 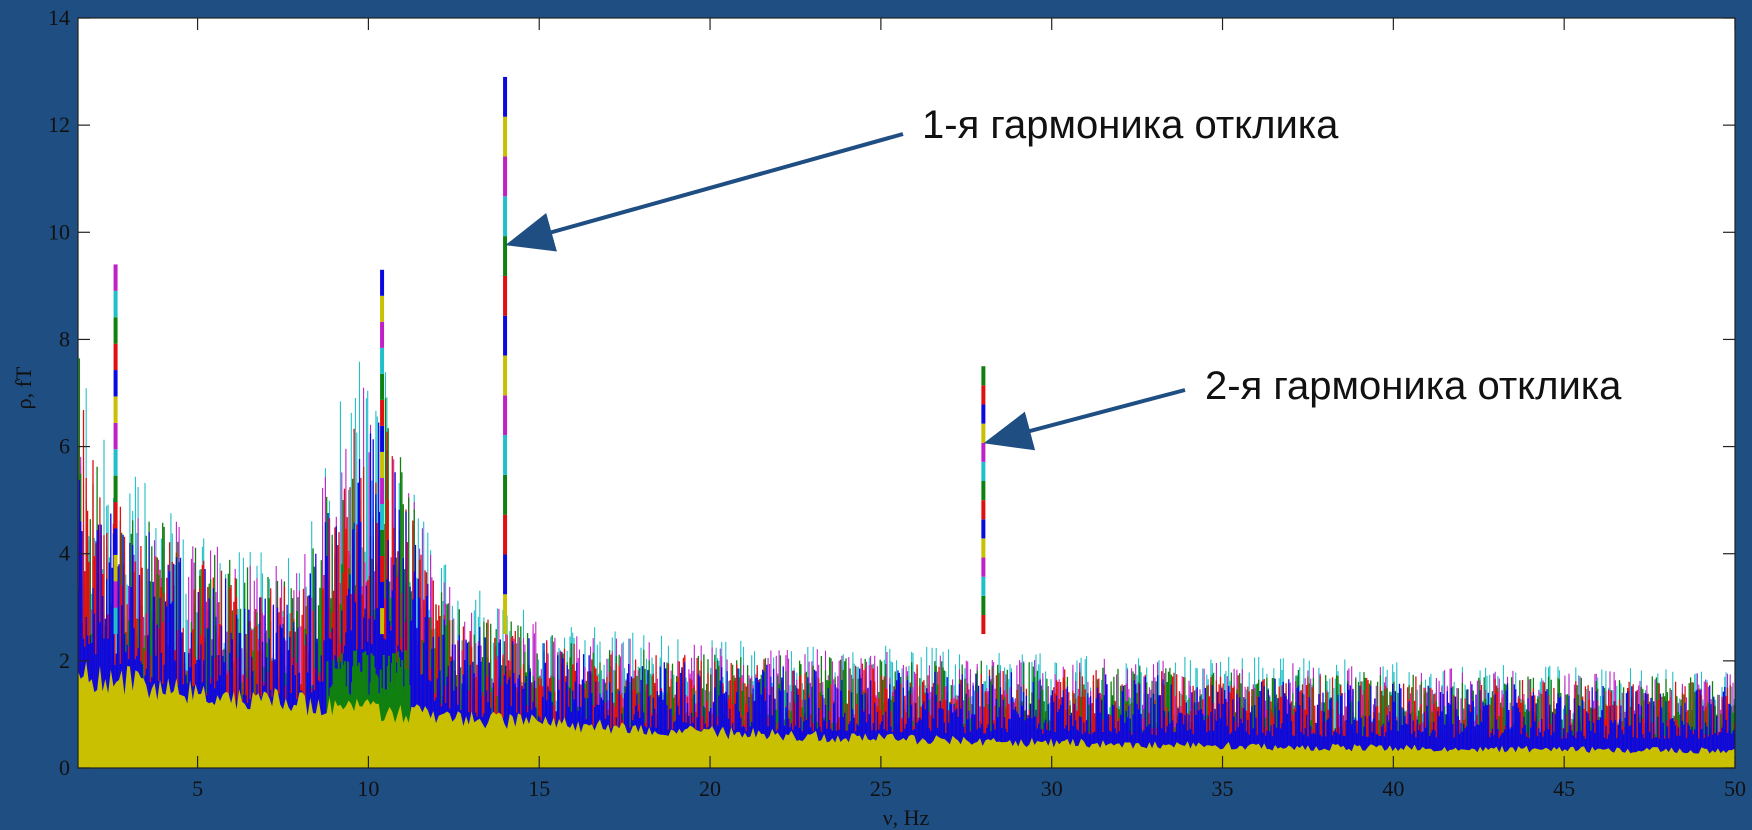 What do you see at coordinates (64, 446) in the screenshot?
I see `y-tick-label: 6` at bounding box center [64, 446].